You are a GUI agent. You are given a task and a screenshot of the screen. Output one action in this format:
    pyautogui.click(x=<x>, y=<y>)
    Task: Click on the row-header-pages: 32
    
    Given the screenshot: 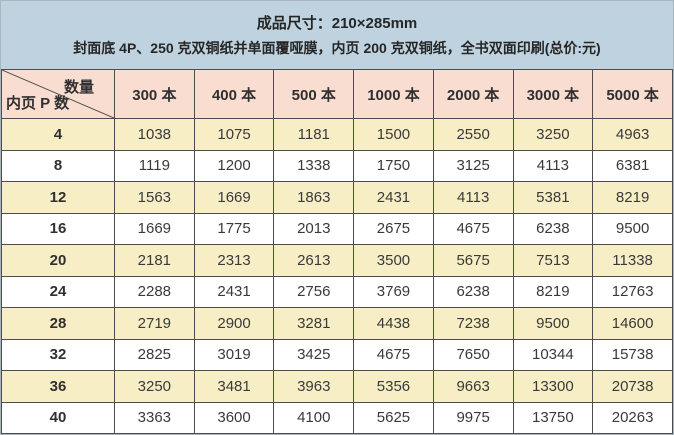 What is the action you would take?
    pyautogui.click(x=58, y=354)
    